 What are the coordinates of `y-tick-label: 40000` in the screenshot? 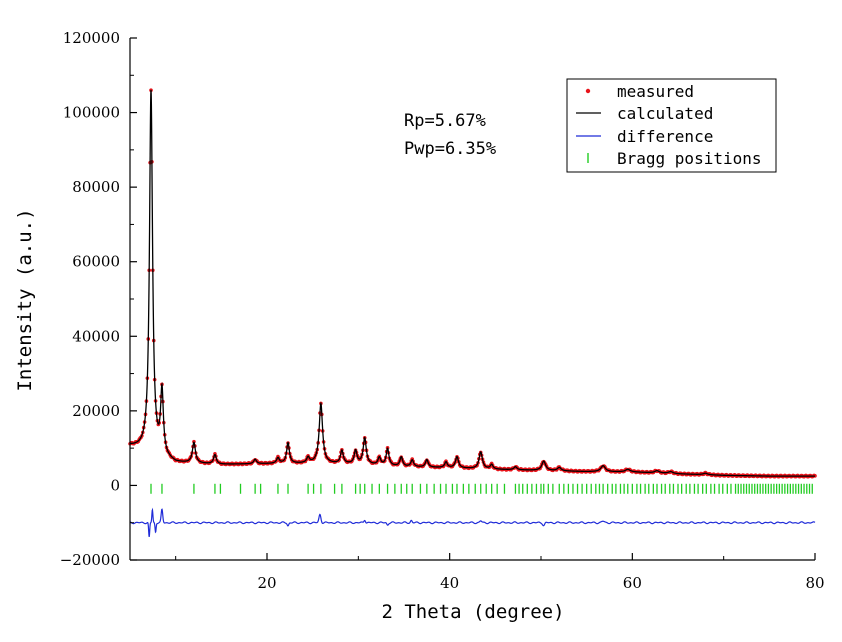 It's located at (96, 336).